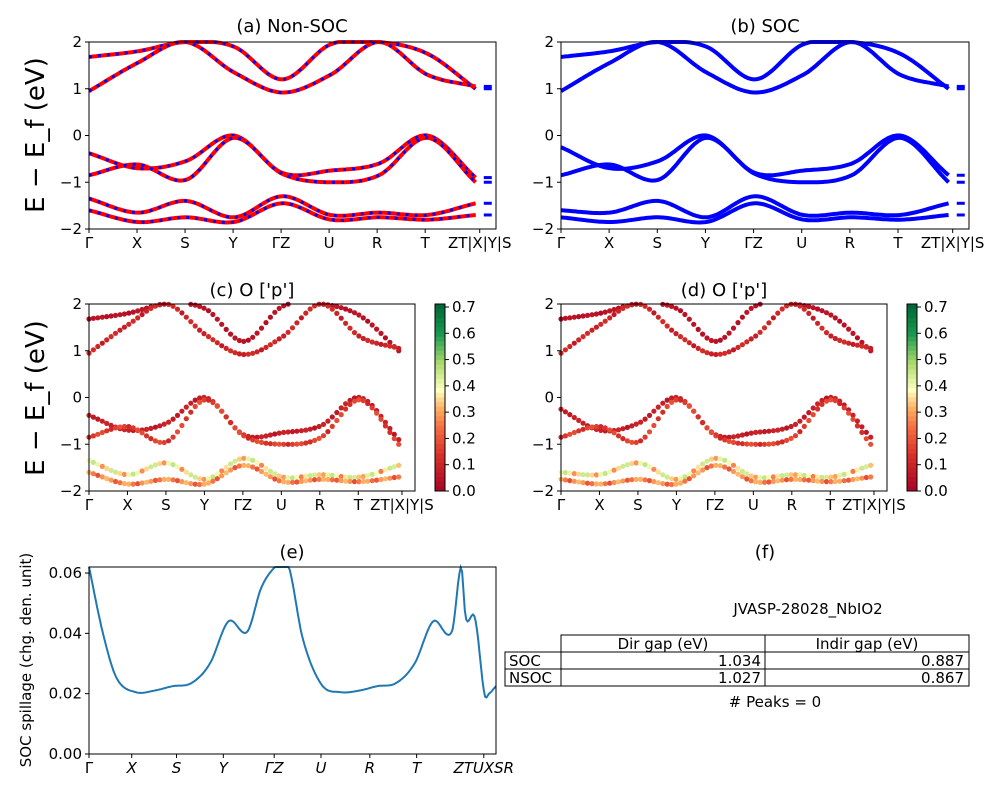 The height and width of the screenshot is (800, 1000). What do you see at coordinates (464, 438) in the screenshot?
I see `colorbar-tick-label: 0.2` at bounding box center [464, 438].